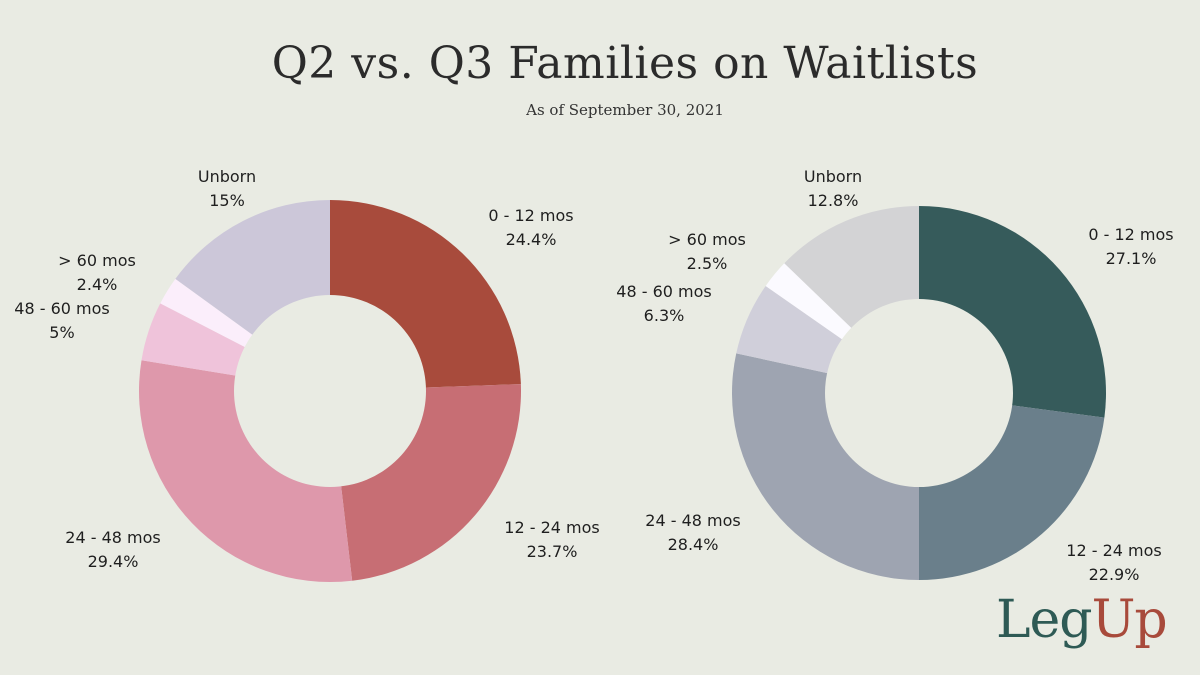  What do you see at coordinates (330, 391) in the screenshot?
I see `q2-donut-hole` at bounding box center [330, 391].